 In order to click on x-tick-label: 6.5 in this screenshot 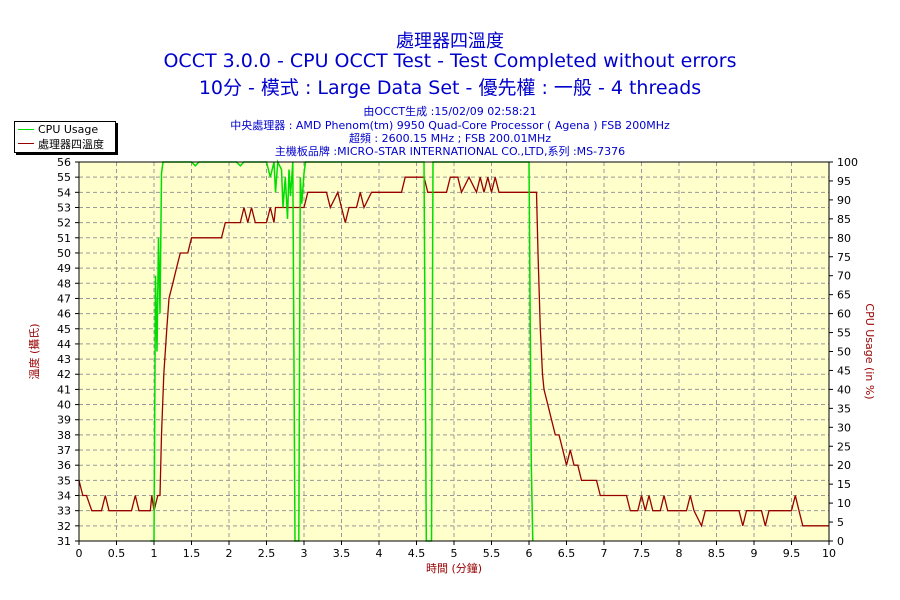, I will do `click(567, 553)`.